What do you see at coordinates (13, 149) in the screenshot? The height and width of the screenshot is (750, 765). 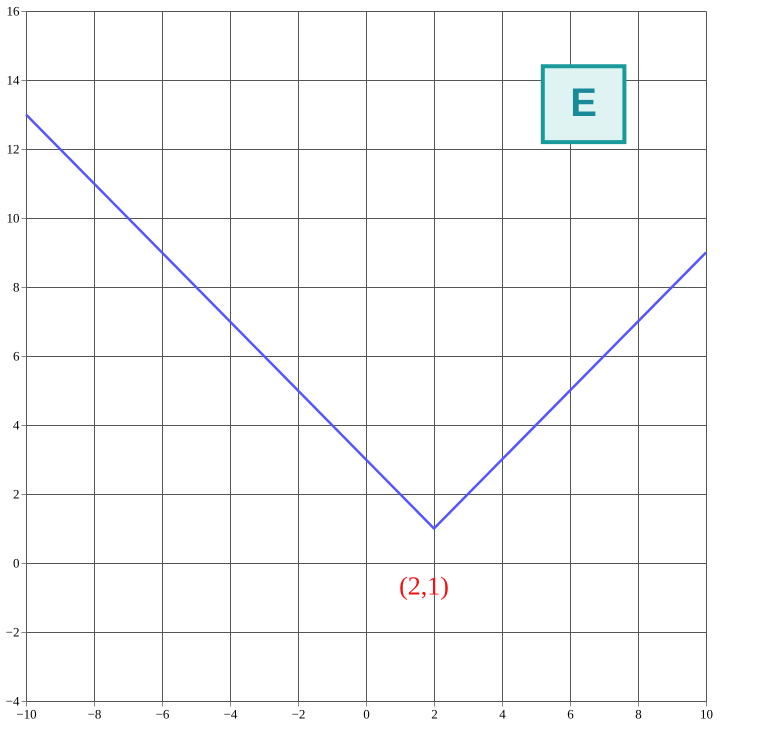 I see `y-tick-label: 12` at bounding box center [13, 149].